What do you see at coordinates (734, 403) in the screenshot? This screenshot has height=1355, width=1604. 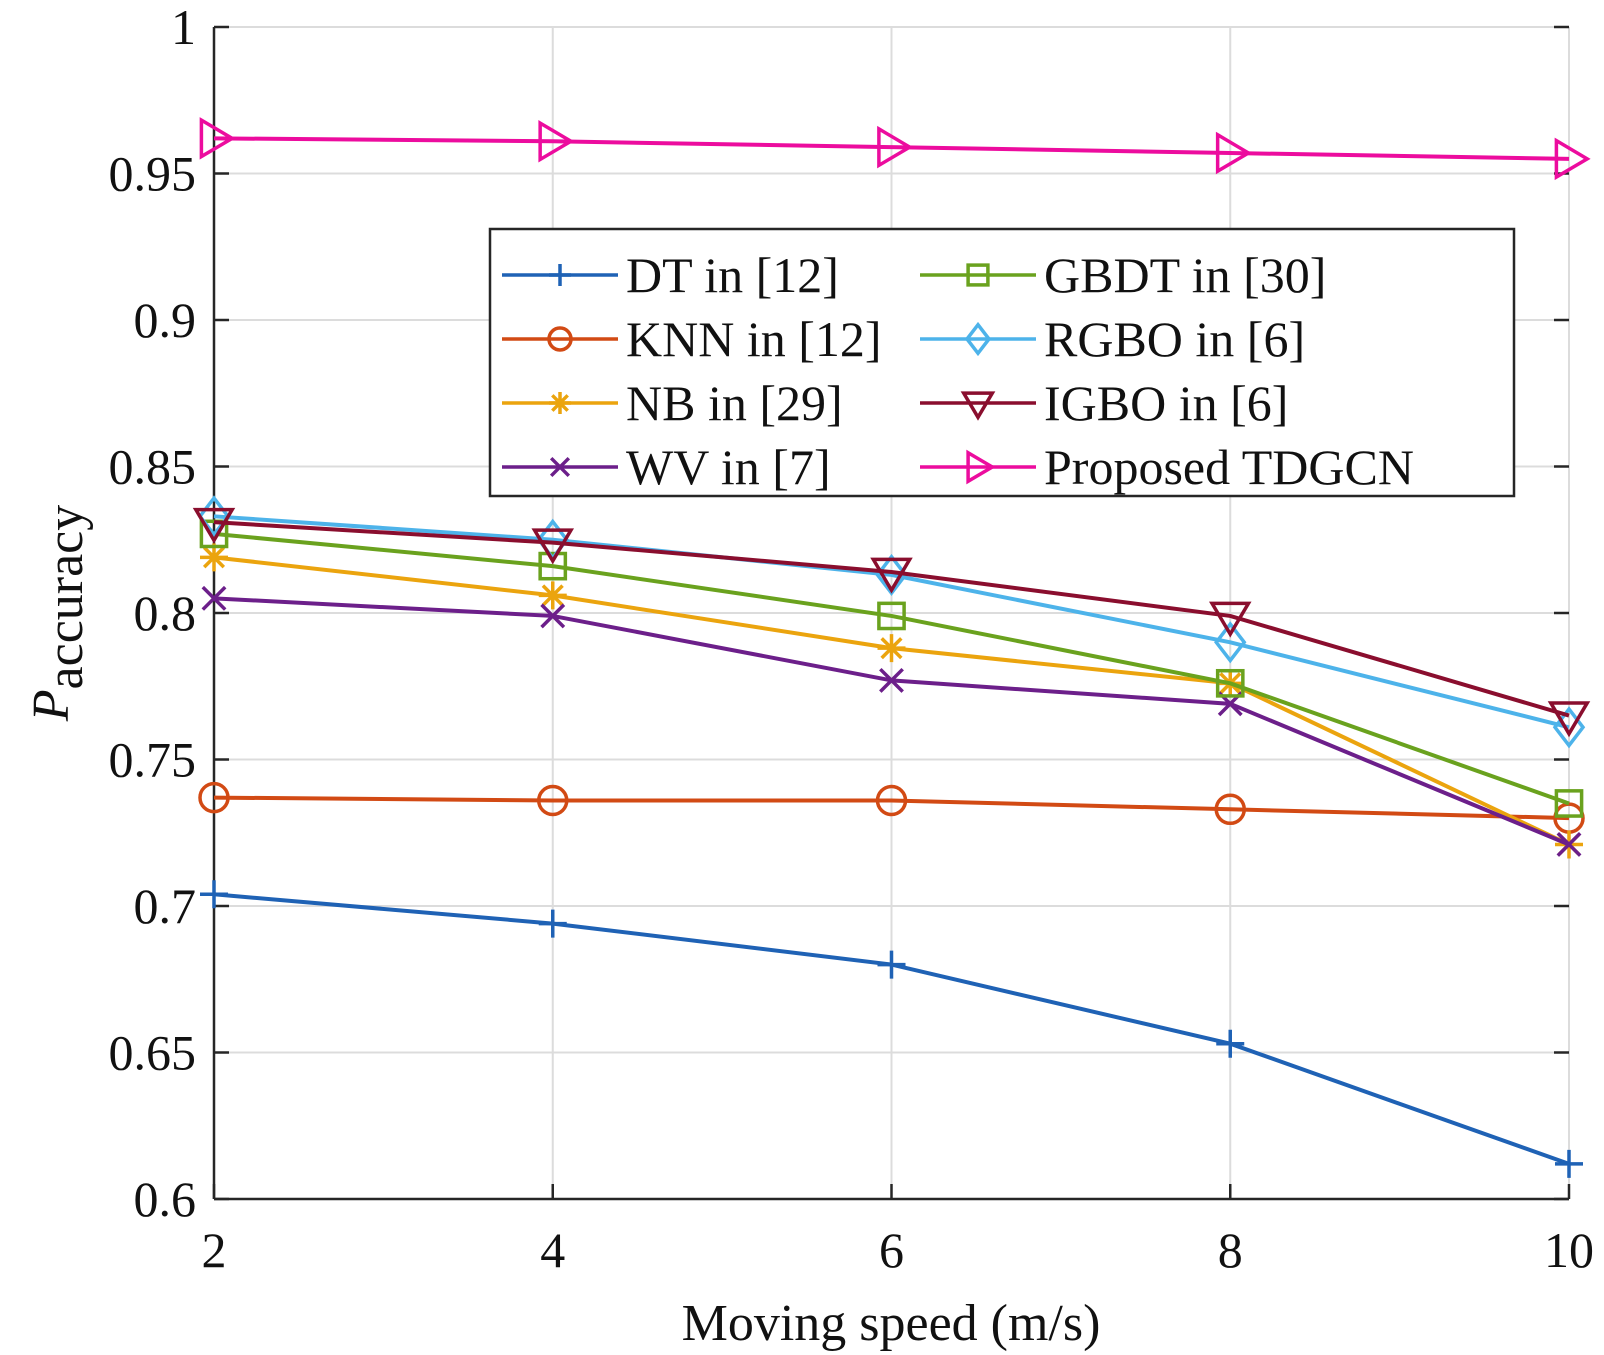 I see `legend-label: NB in [29]` at bounding box center [734, 403].